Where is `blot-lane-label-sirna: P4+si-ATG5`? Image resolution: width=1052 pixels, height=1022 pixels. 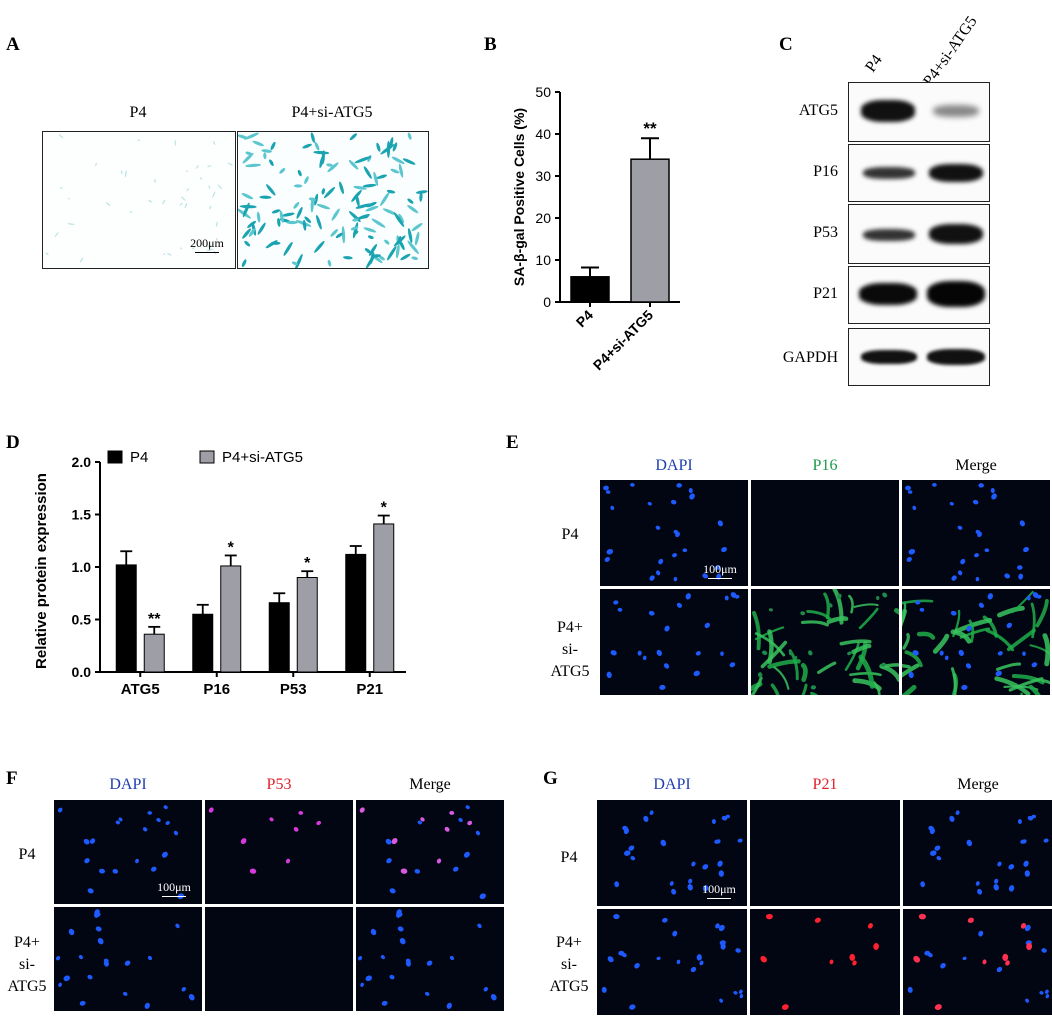
blot-lane-label-sirna: P4+si-ATG5 is located at coordinates (950, 51).